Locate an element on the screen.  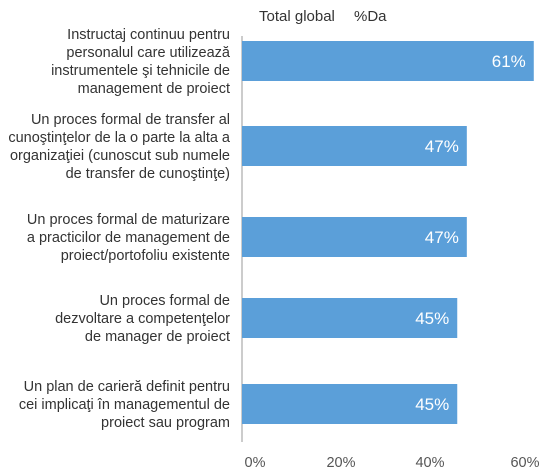
category-label-line: proiect sau program is located at coordinates (165, 423).